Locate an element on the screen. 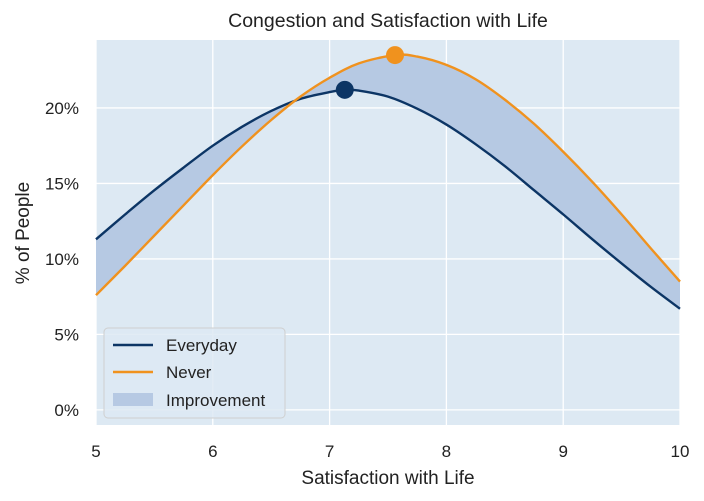 This screenshot has width=704, height=501. x-tick-label: 6 is located at coordinates (212, 451).